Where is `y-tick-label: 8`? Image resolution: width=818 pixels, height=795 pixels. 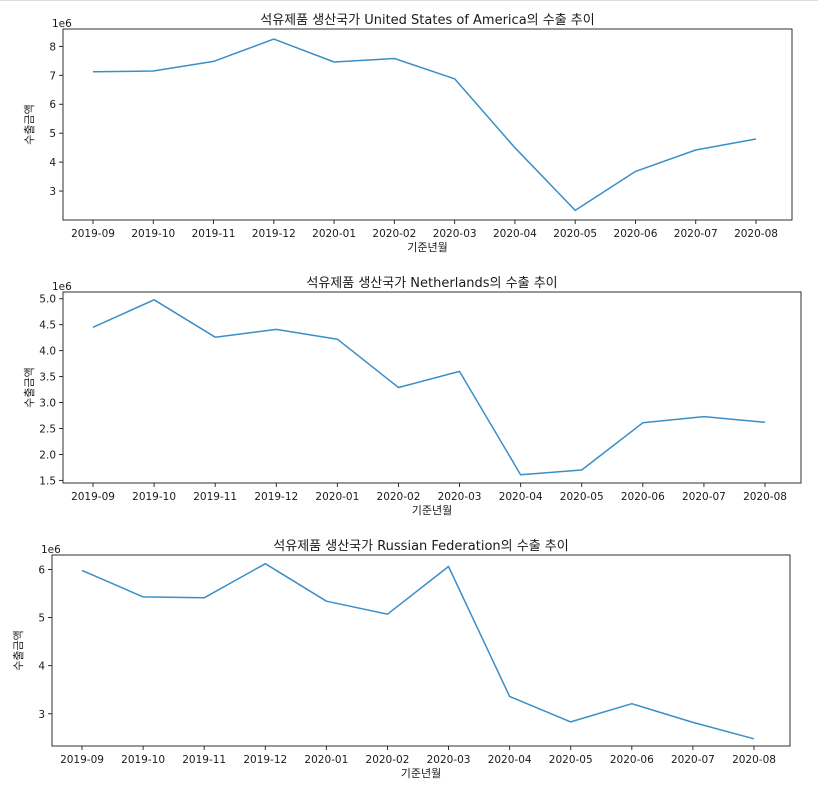 y-tick-label: 8 is located at coordinates (52, 47).